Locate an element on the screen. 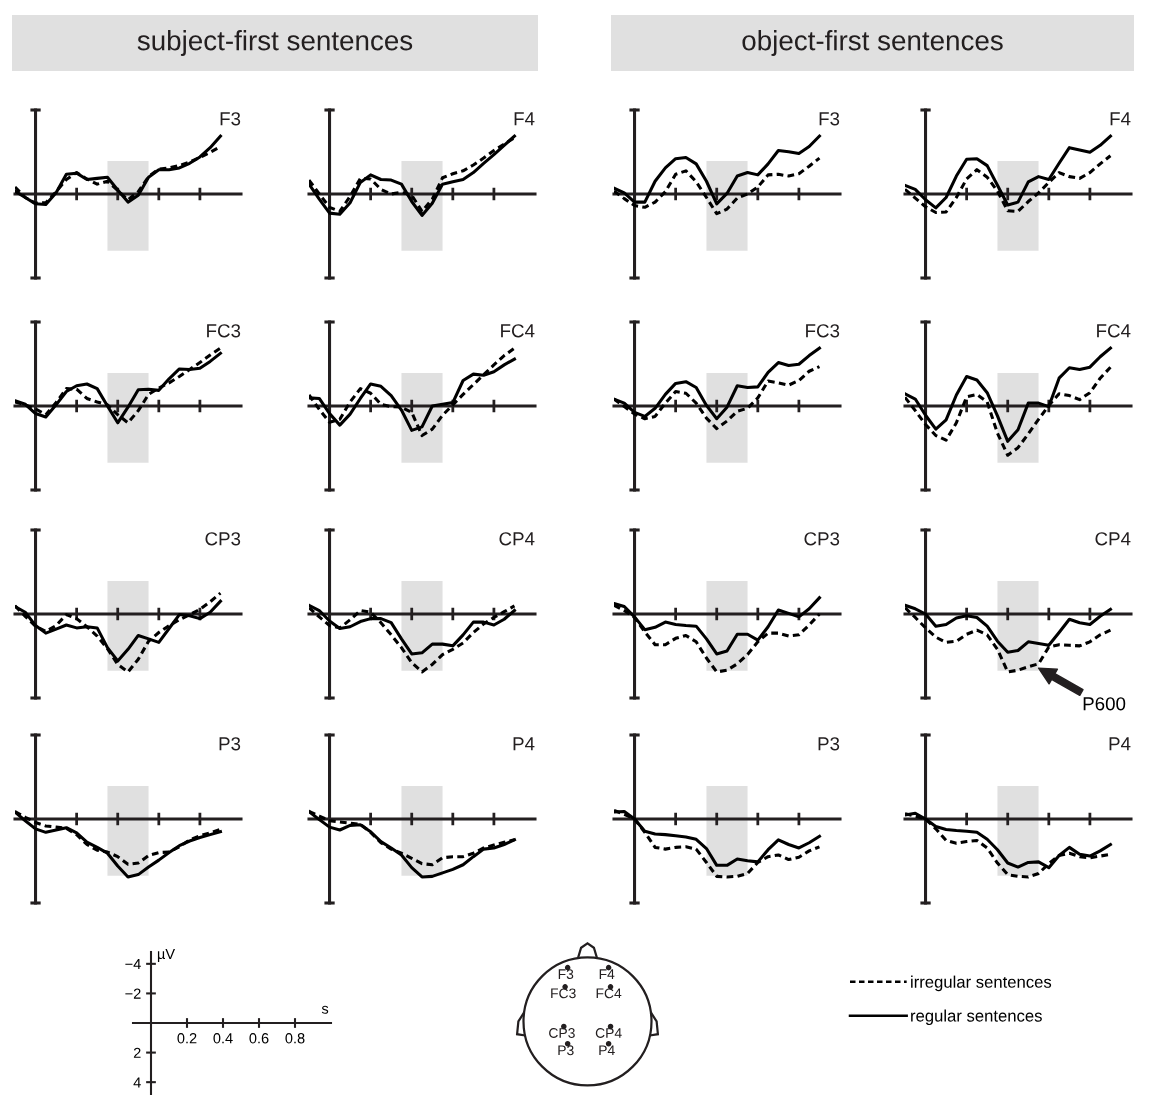 The width and height of the screenshot is (1150, 1095). legend-label: regular sentences is located at coordinates (976, 1017).